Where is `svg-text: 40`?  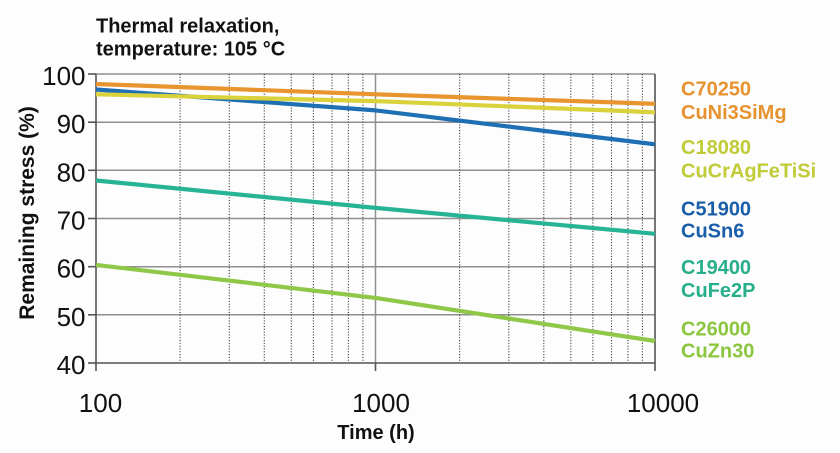 svg-text: 40 is located at coordinates (71, 365).